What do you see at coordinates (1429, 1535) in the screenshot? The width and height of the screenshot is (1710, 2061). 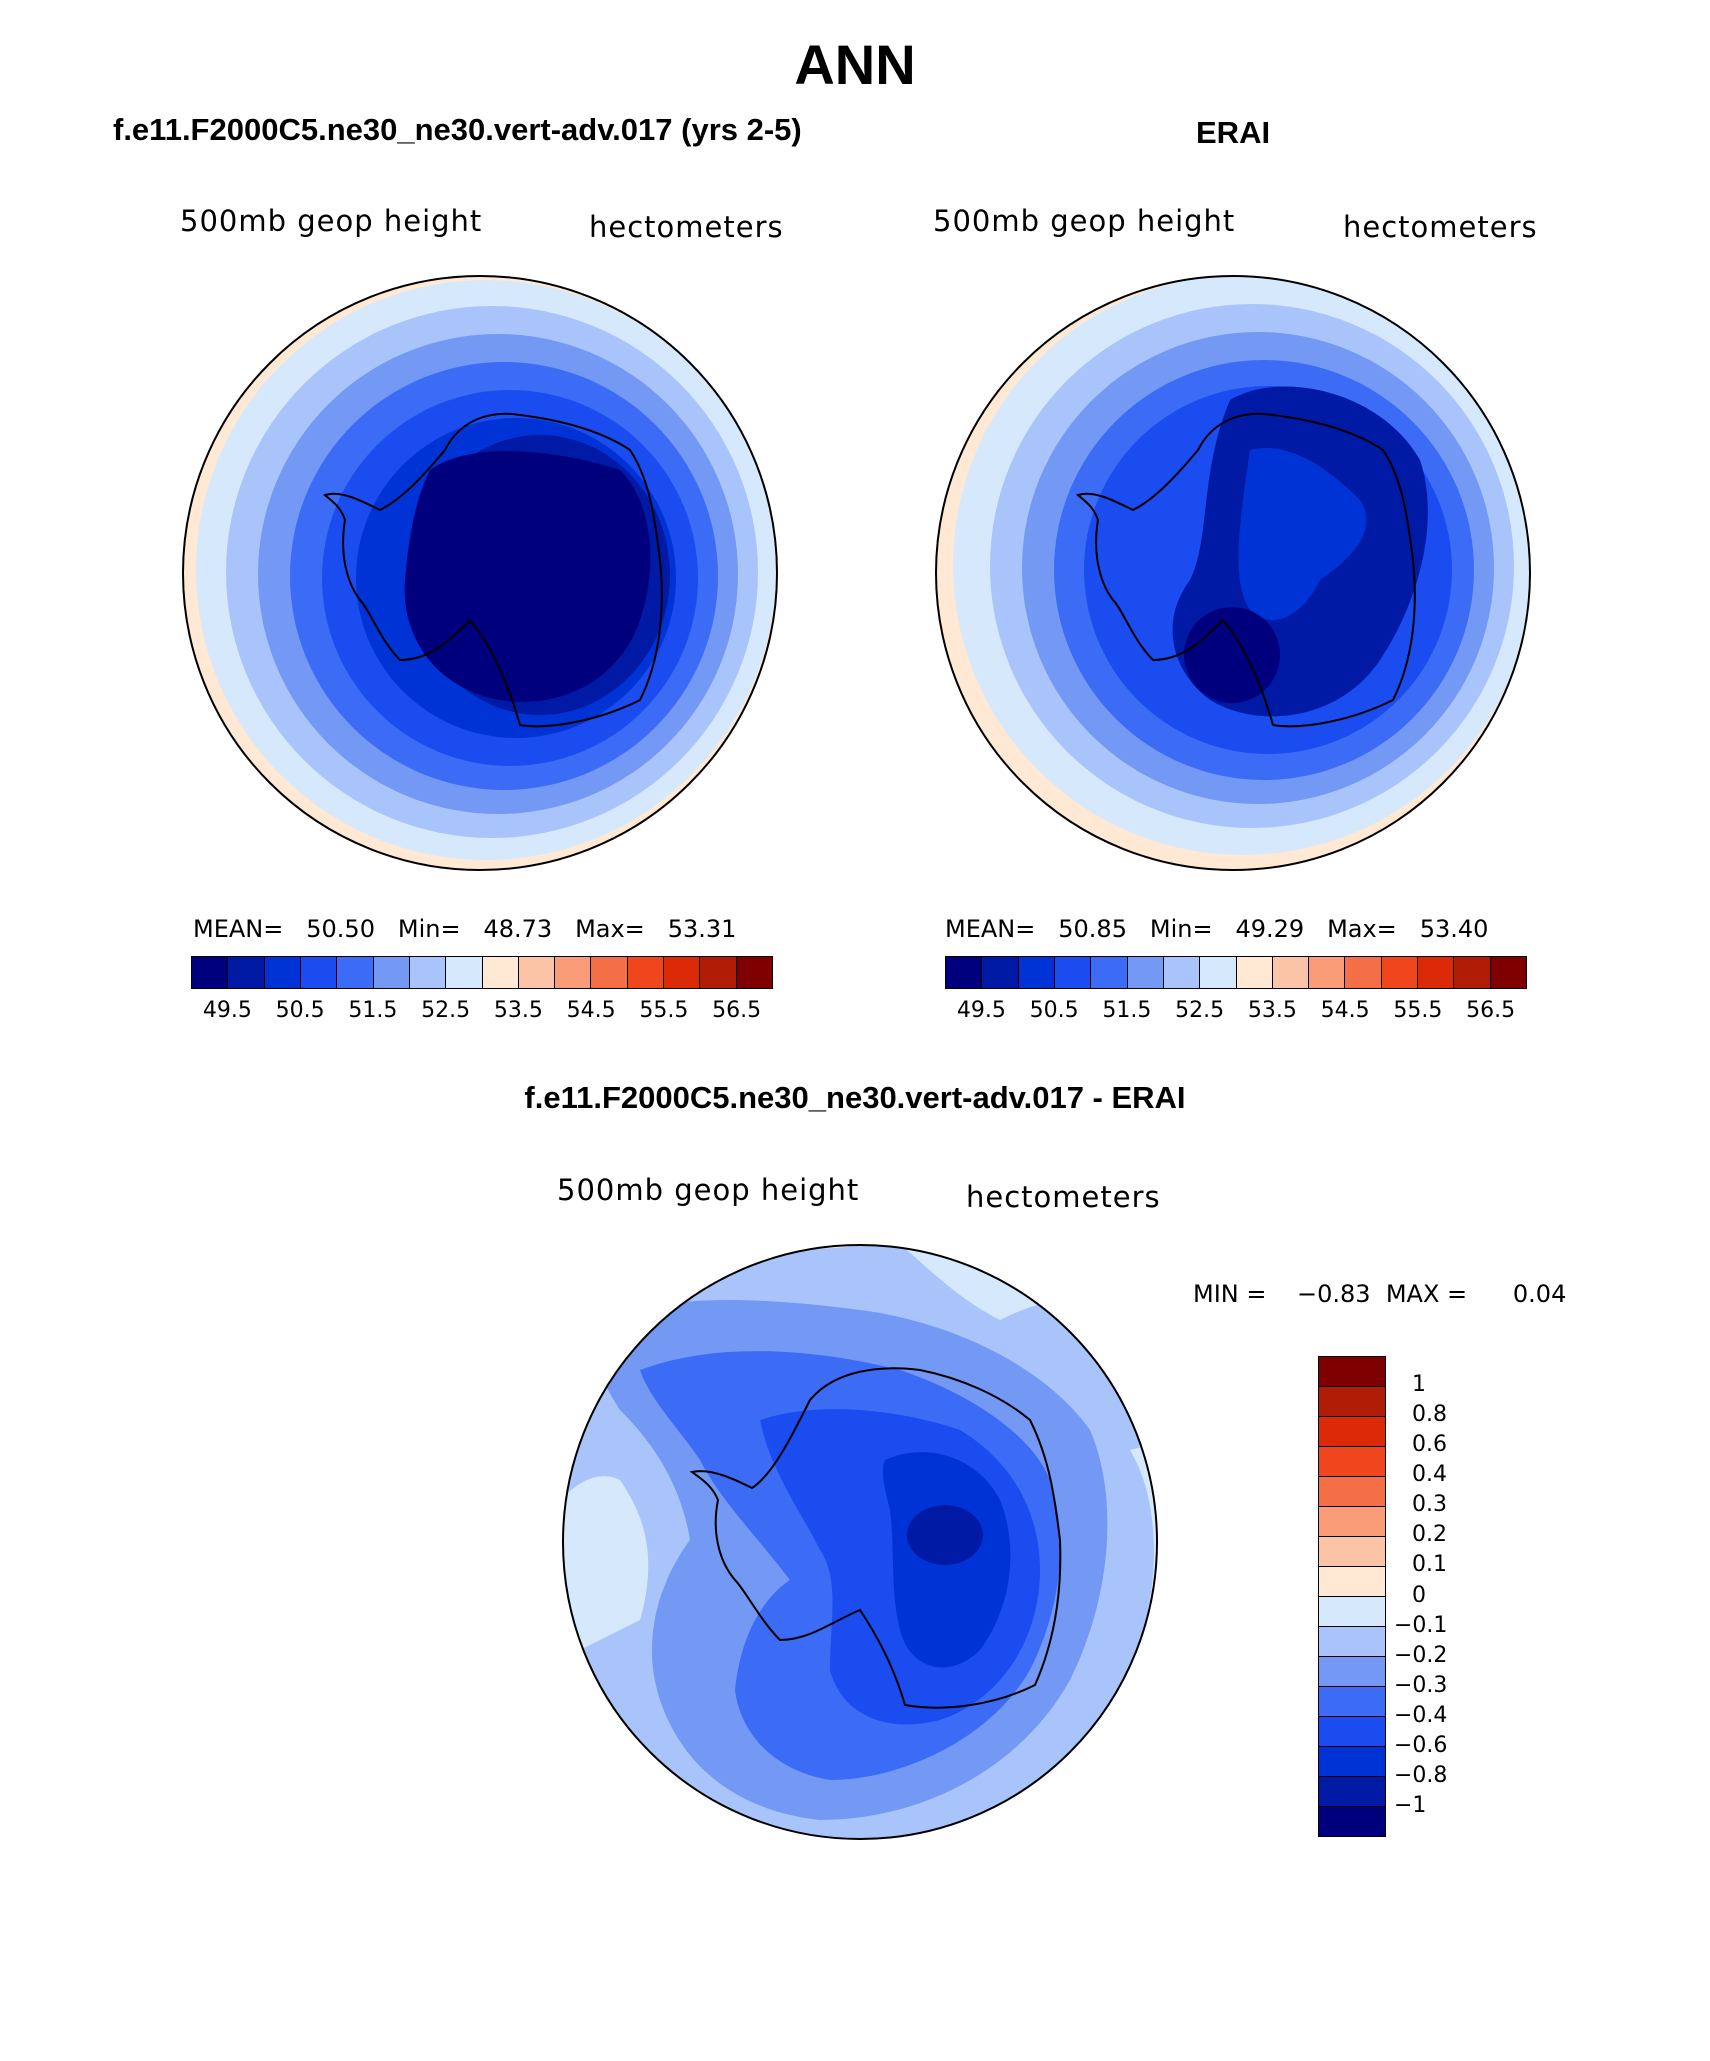 I see `colorbar-tick-label: 0.2` at bounding box center [1429, 1535].